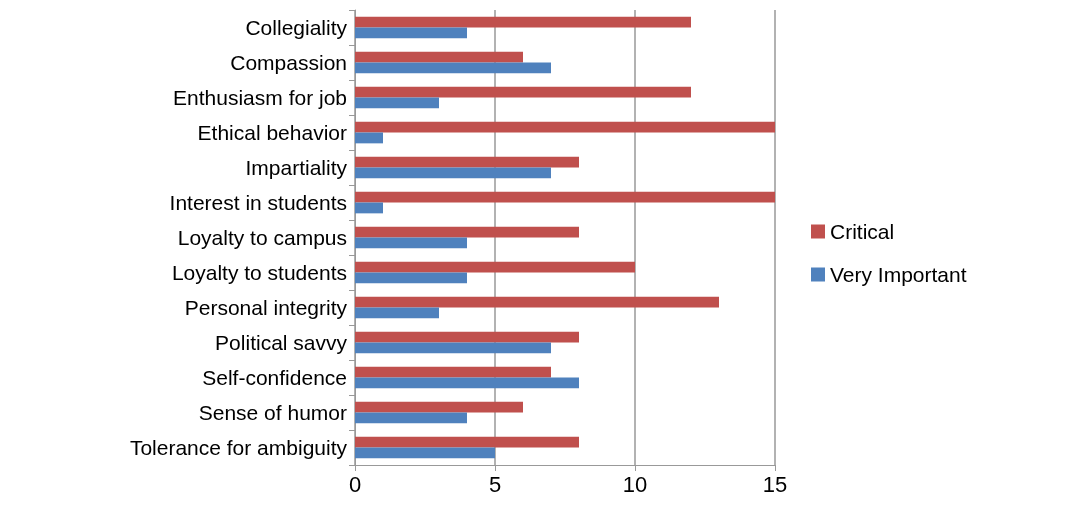  I want to click on y-tick-label: Personal integrity, so click(266, 307).